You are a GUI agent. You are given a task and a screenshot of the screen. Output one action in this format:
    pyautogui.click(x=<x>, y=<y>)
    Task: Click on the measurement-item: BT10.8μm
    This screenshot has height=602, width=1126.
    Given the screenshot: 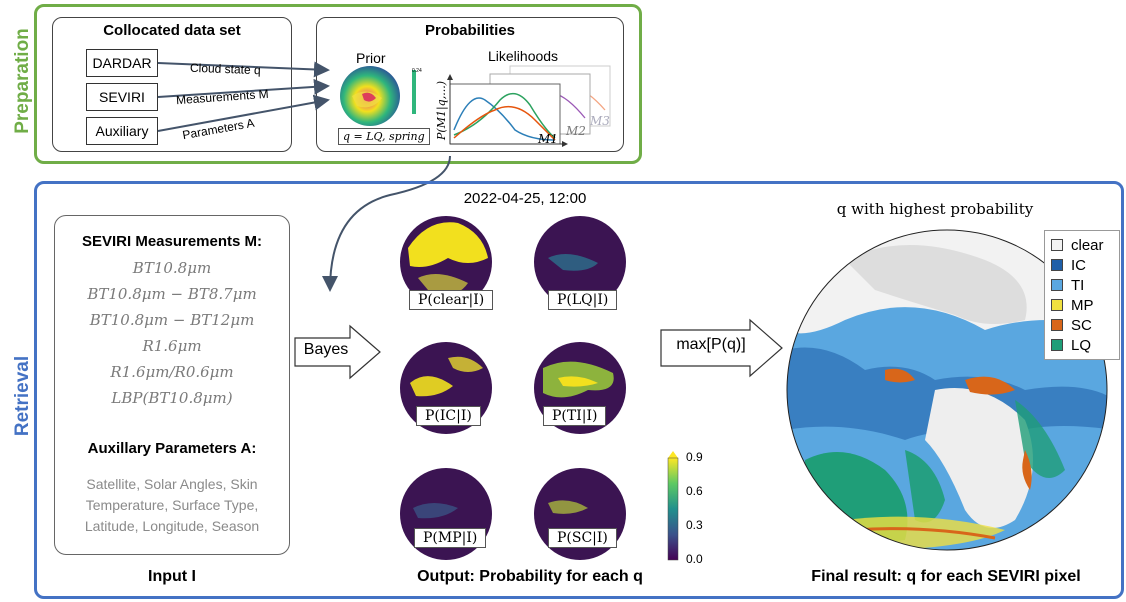 What is the action you would take?
    pyautogui.click(x=172, y=268)
    